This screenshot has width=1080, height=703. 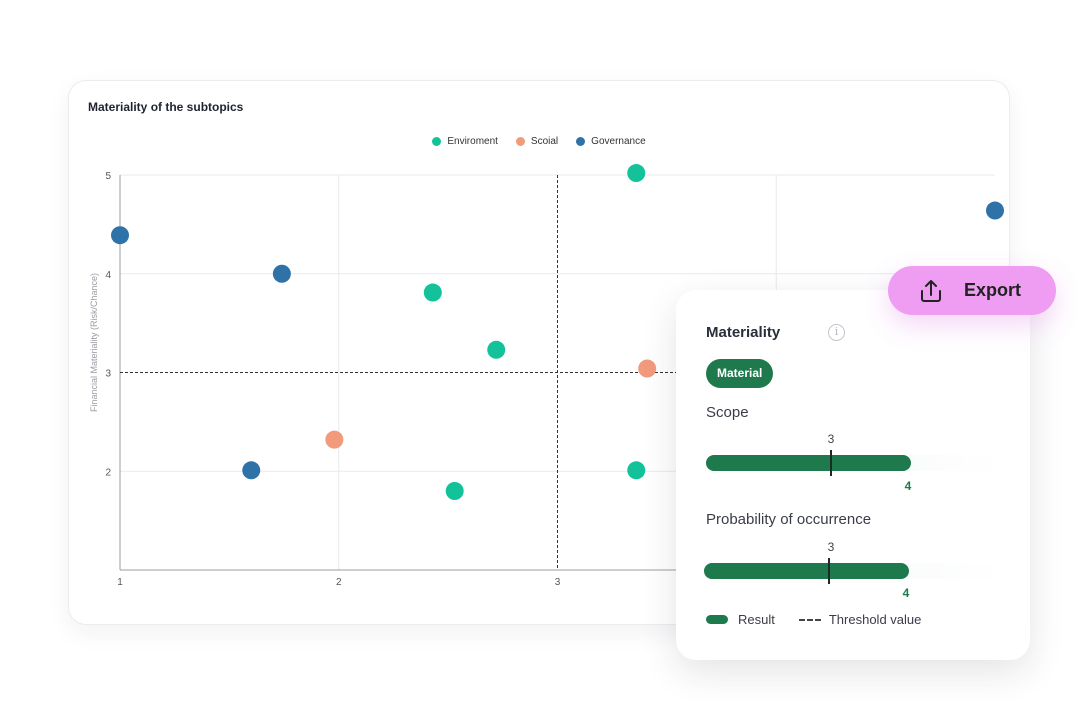 I want to click on scope-threshold-label: 3, so click(x=831, y=439).